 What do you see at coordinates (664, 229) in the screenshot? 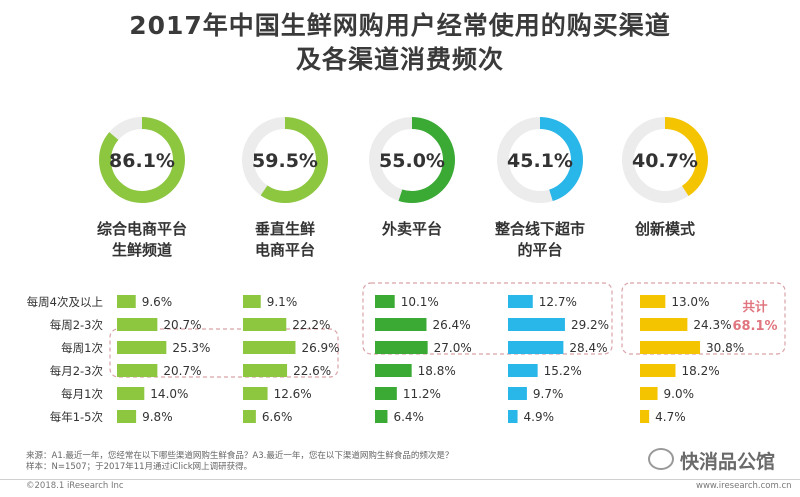
I see `channel-name: 创新模式` at bounding box center [664, 229].